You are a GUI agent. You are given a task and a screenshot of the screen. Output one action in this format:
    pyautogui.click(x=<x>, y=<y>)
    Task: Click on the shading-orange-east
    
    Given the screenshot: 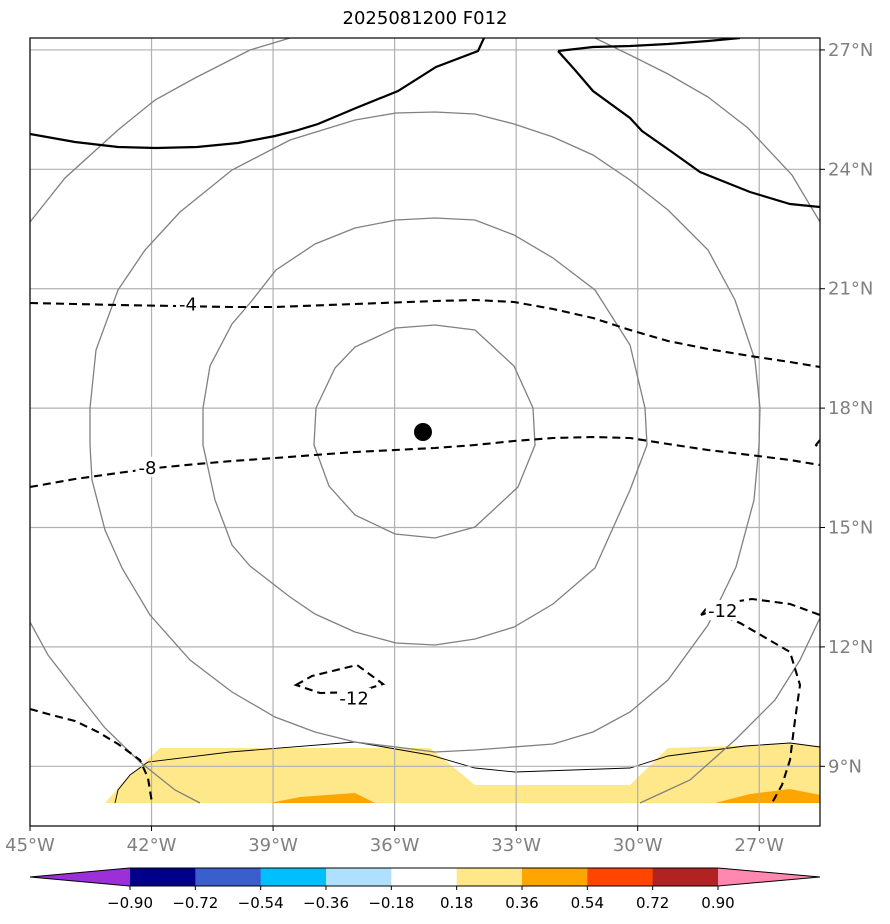 What is the action you would take?
    pyautogui.click(x=767, y=796)
    